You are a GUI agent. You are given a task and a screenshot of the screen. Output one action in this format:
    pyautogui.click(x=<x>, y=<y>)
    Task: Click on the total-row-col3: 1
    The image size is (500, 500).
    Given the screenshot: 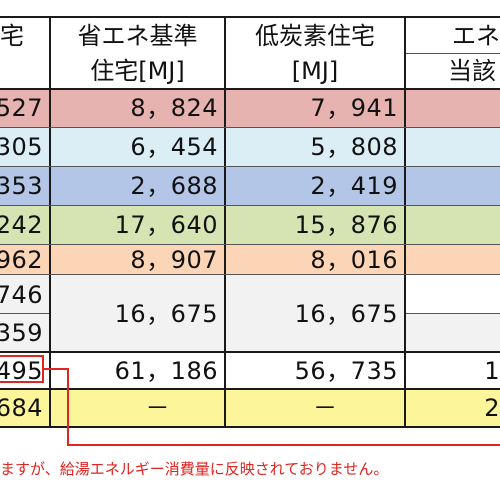 What is the action you would take?
    pyautogui.click(x=492, y=370)
    